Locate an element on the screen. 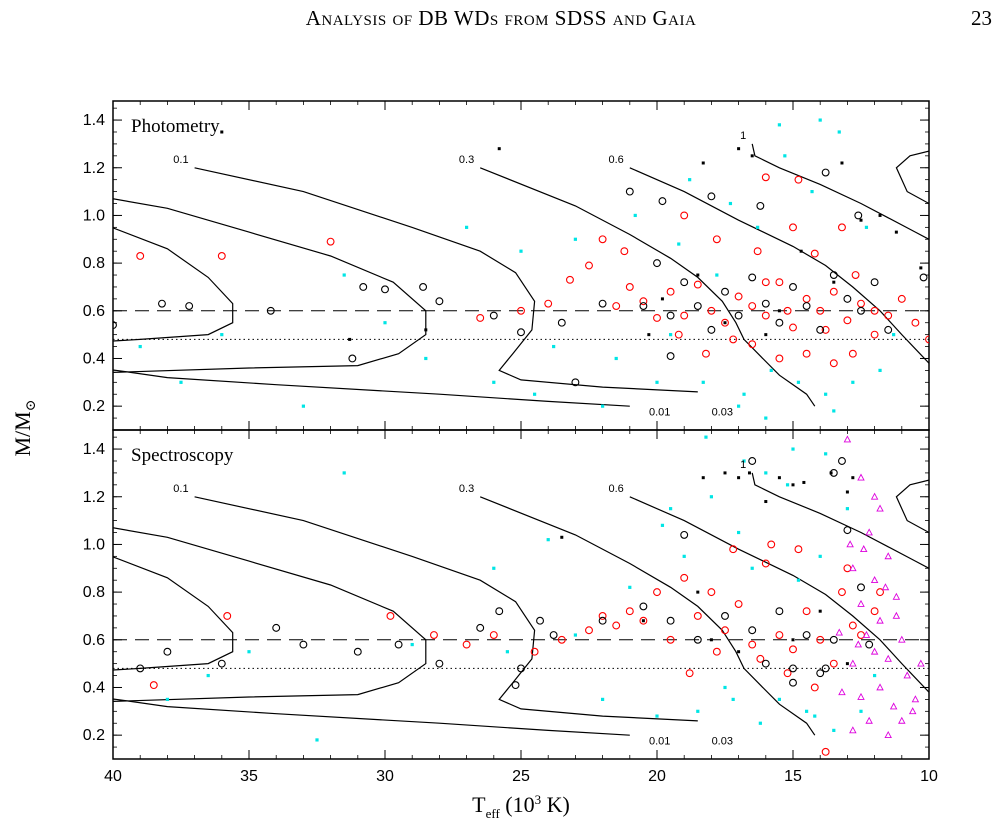 This screenshot has height=832, width=1002. curve-label: 1 is located at coordinates (743, 465).